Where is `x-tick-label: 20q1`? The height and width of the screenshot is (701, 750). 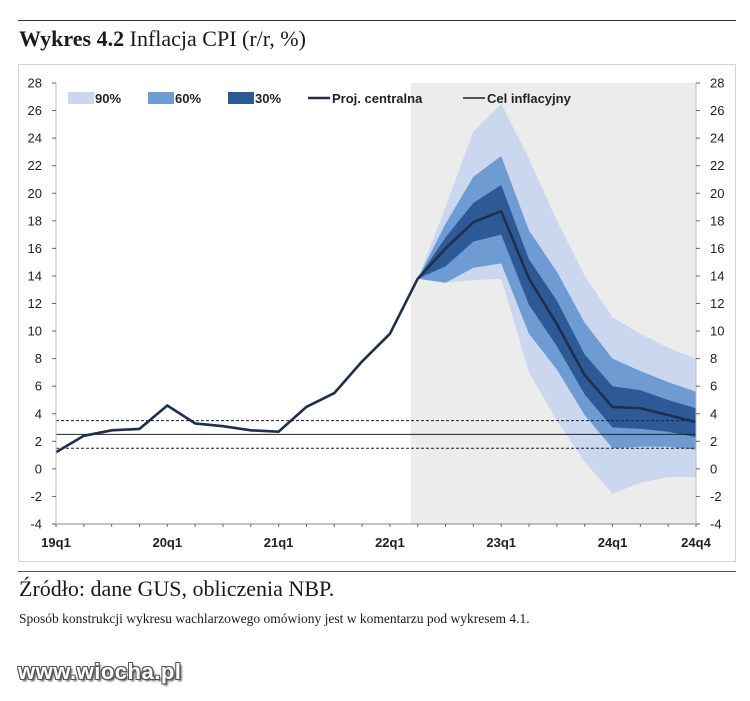
x-tick-label: 20q1 is located at coordinates (167, 542).